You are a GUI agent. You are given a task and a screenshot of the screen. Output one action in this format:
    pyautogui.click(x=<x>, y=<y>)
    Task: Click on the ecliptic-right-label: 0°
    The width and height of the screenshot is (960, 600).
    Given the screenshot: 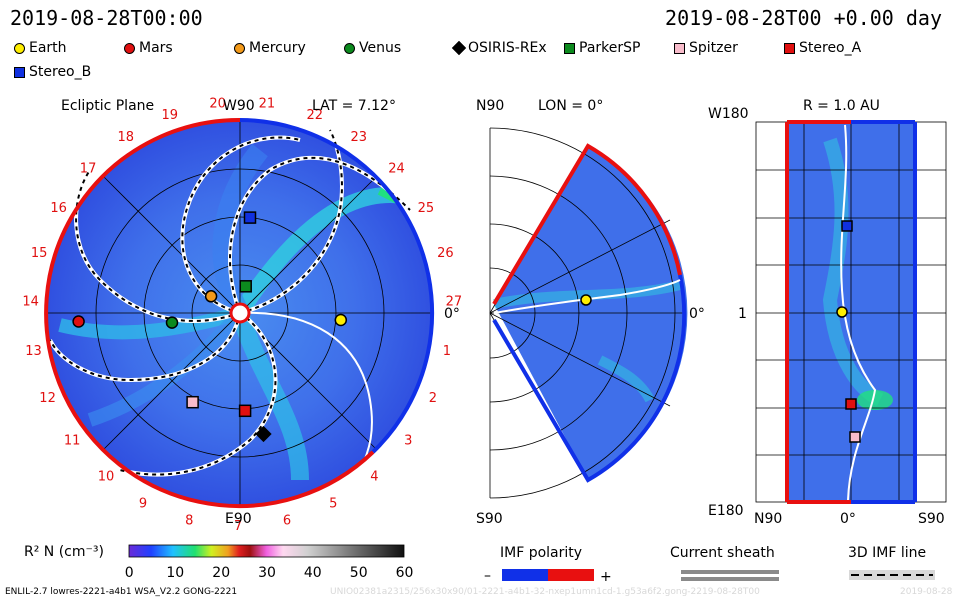 What is the action you would take?
    pyautogui.click(x=452, y=314)
    